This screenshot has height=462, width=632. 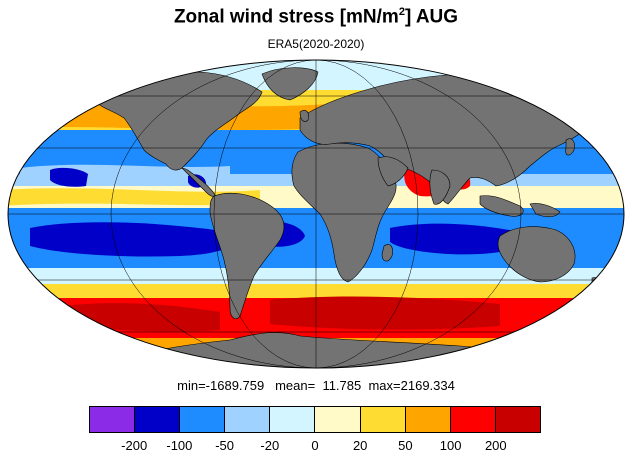 What do you see at coordinates (224, 445) in the screenshot?
I see `colorbar-tick-label: -50` at bounding box center [224, 445].